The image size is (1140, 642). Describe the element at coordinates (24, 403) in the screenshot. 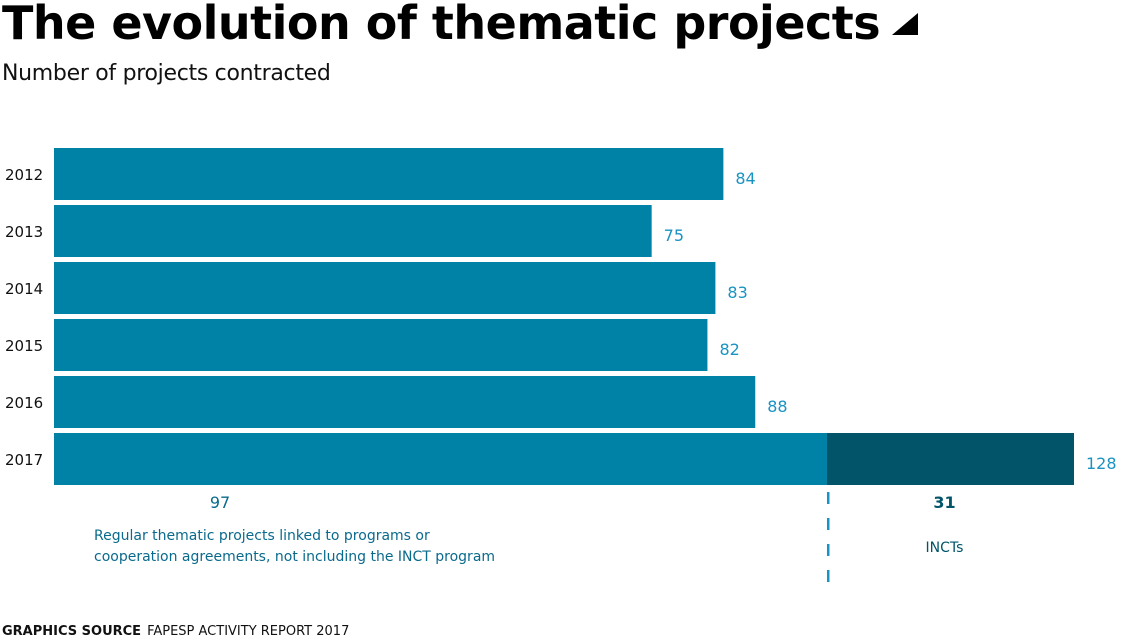

I see `year-label: 2016` at that location.